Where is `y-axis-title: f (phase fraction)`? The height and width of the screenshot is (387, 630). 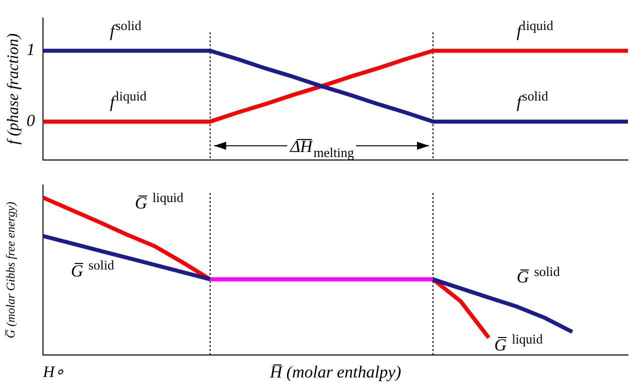 y-axis-title: f (phase fraction) is located at coordinates (13, 89).